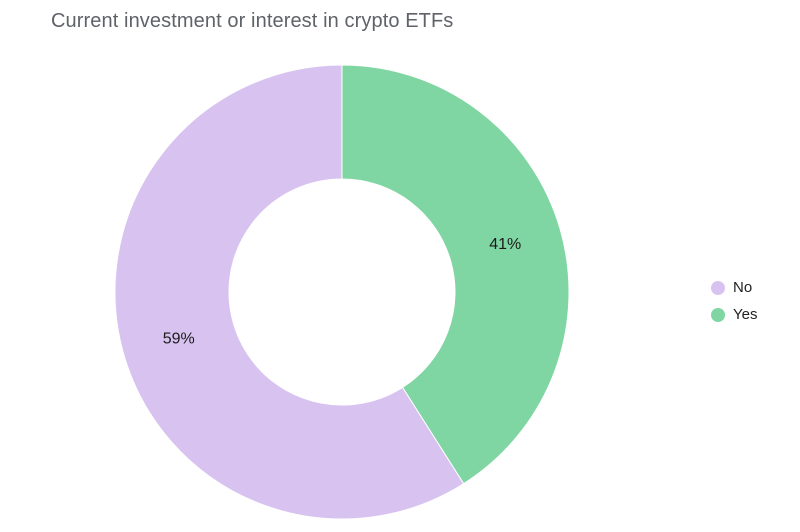 The image size is (800, 532). I want to click on legend-swatch-yes, so click(718, 314).